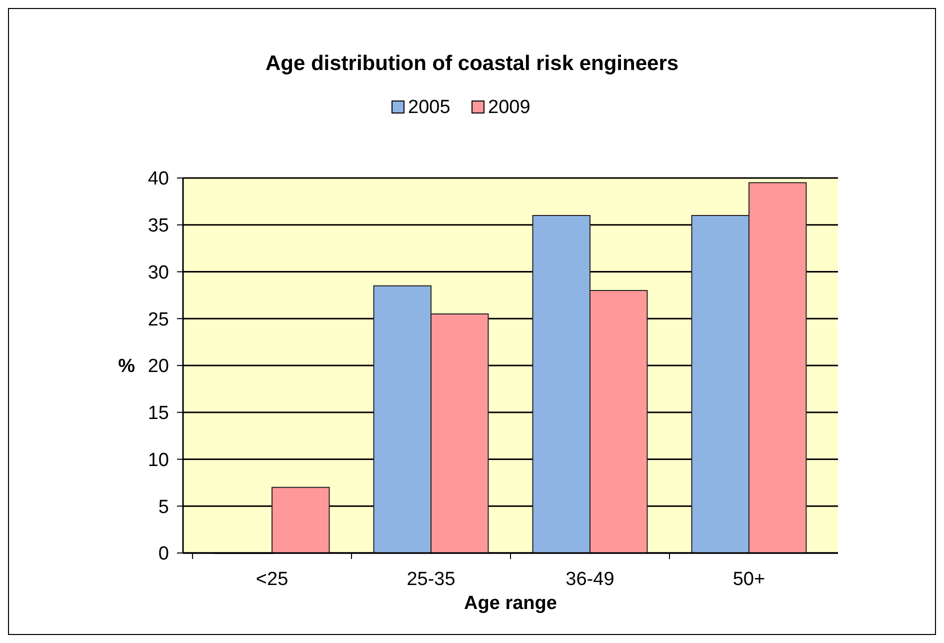 This screenshot has width=944, height=643. What do you see at coordinates (158, 367) in the screenshot?
I see `y-tick-label: 20` at bounding box center [158, 367].